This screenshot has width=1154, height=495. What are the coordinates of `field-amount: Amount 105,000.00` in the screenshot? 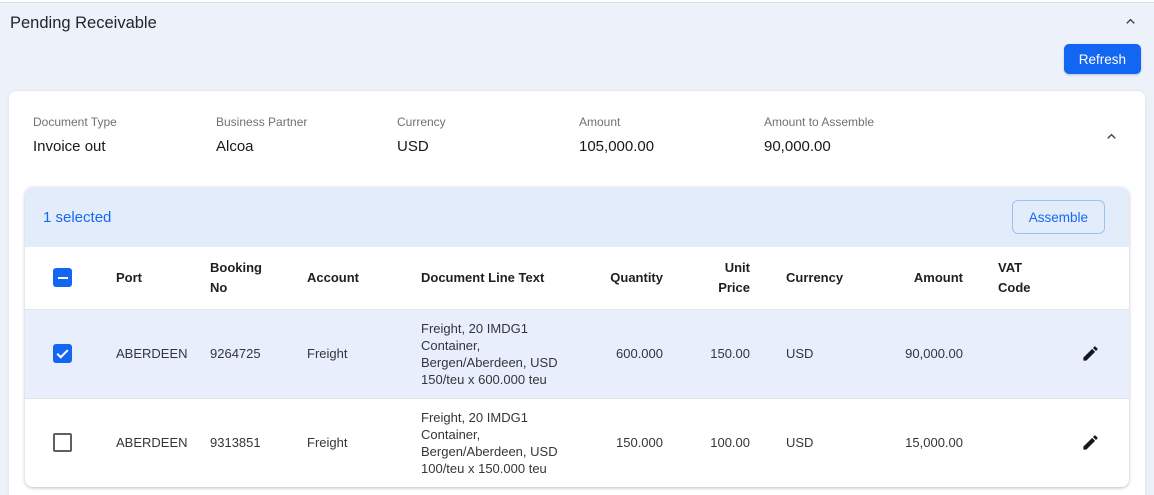 It's located at (671, 136).